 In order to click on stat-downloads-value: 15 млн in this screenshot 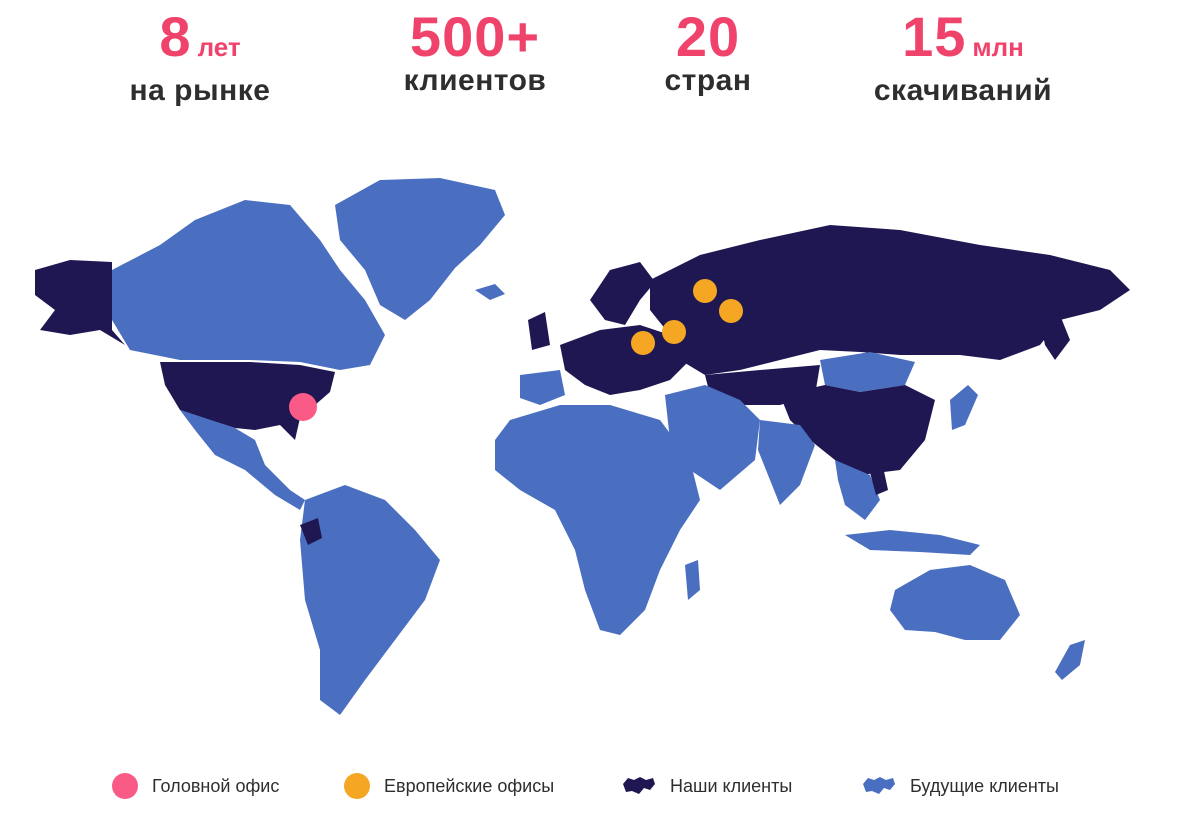, I will do `click(963, 36)`.